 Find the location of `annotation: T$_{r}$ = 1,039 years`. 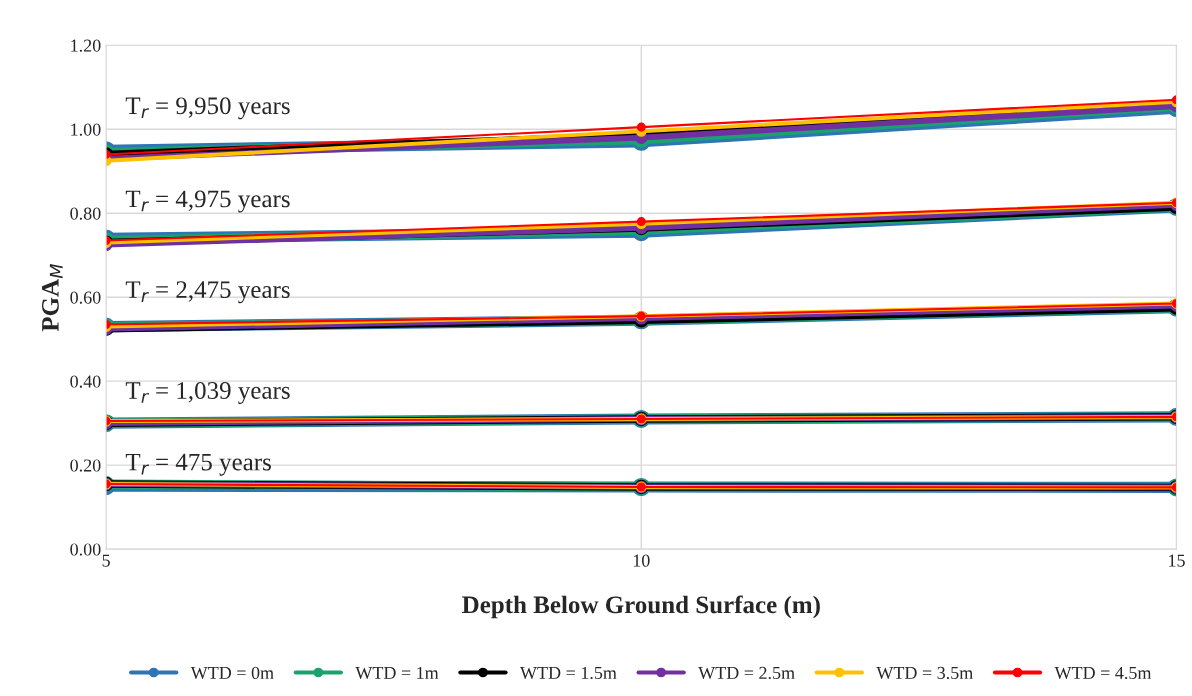

annotation: T$_{r}$ = 1,039 years is located at coordinates (207, 393).